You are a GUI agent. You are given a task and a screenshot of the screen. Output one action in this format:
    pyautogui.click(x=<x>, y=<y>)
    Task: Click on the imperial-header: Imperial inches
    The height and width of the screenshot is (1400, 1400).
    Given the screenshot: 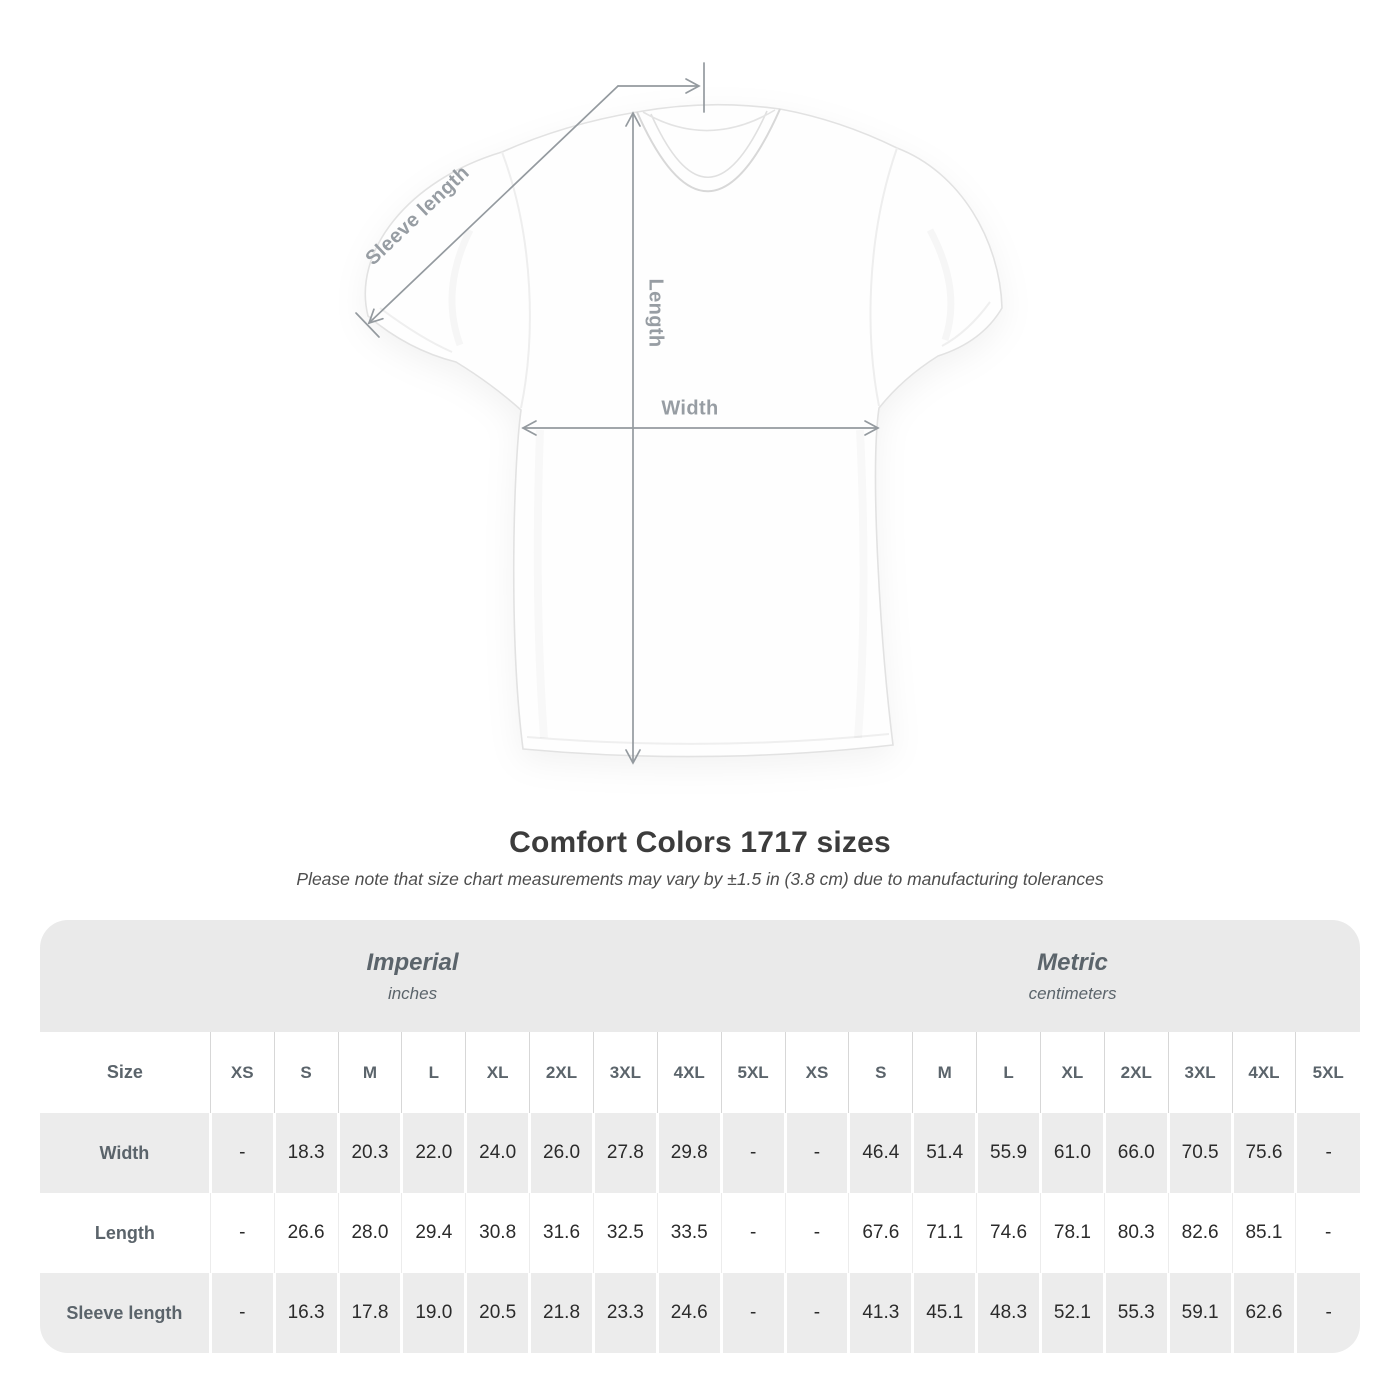 What is the action you would take?
    pyautogui.click(x=413, y=976)
    